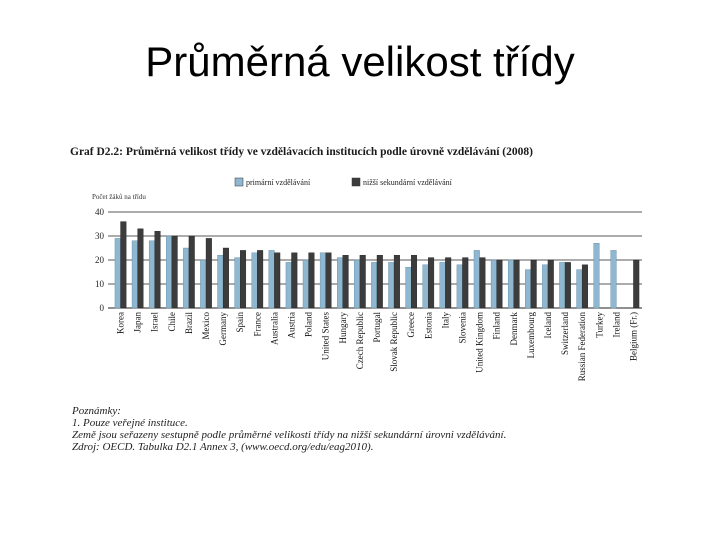 This screenshot has width=720, height=540. What do you see at coordinates (172, 322) in the screenshot?
I see `x-tick-label: Chile` at bounding box center [172, 322].